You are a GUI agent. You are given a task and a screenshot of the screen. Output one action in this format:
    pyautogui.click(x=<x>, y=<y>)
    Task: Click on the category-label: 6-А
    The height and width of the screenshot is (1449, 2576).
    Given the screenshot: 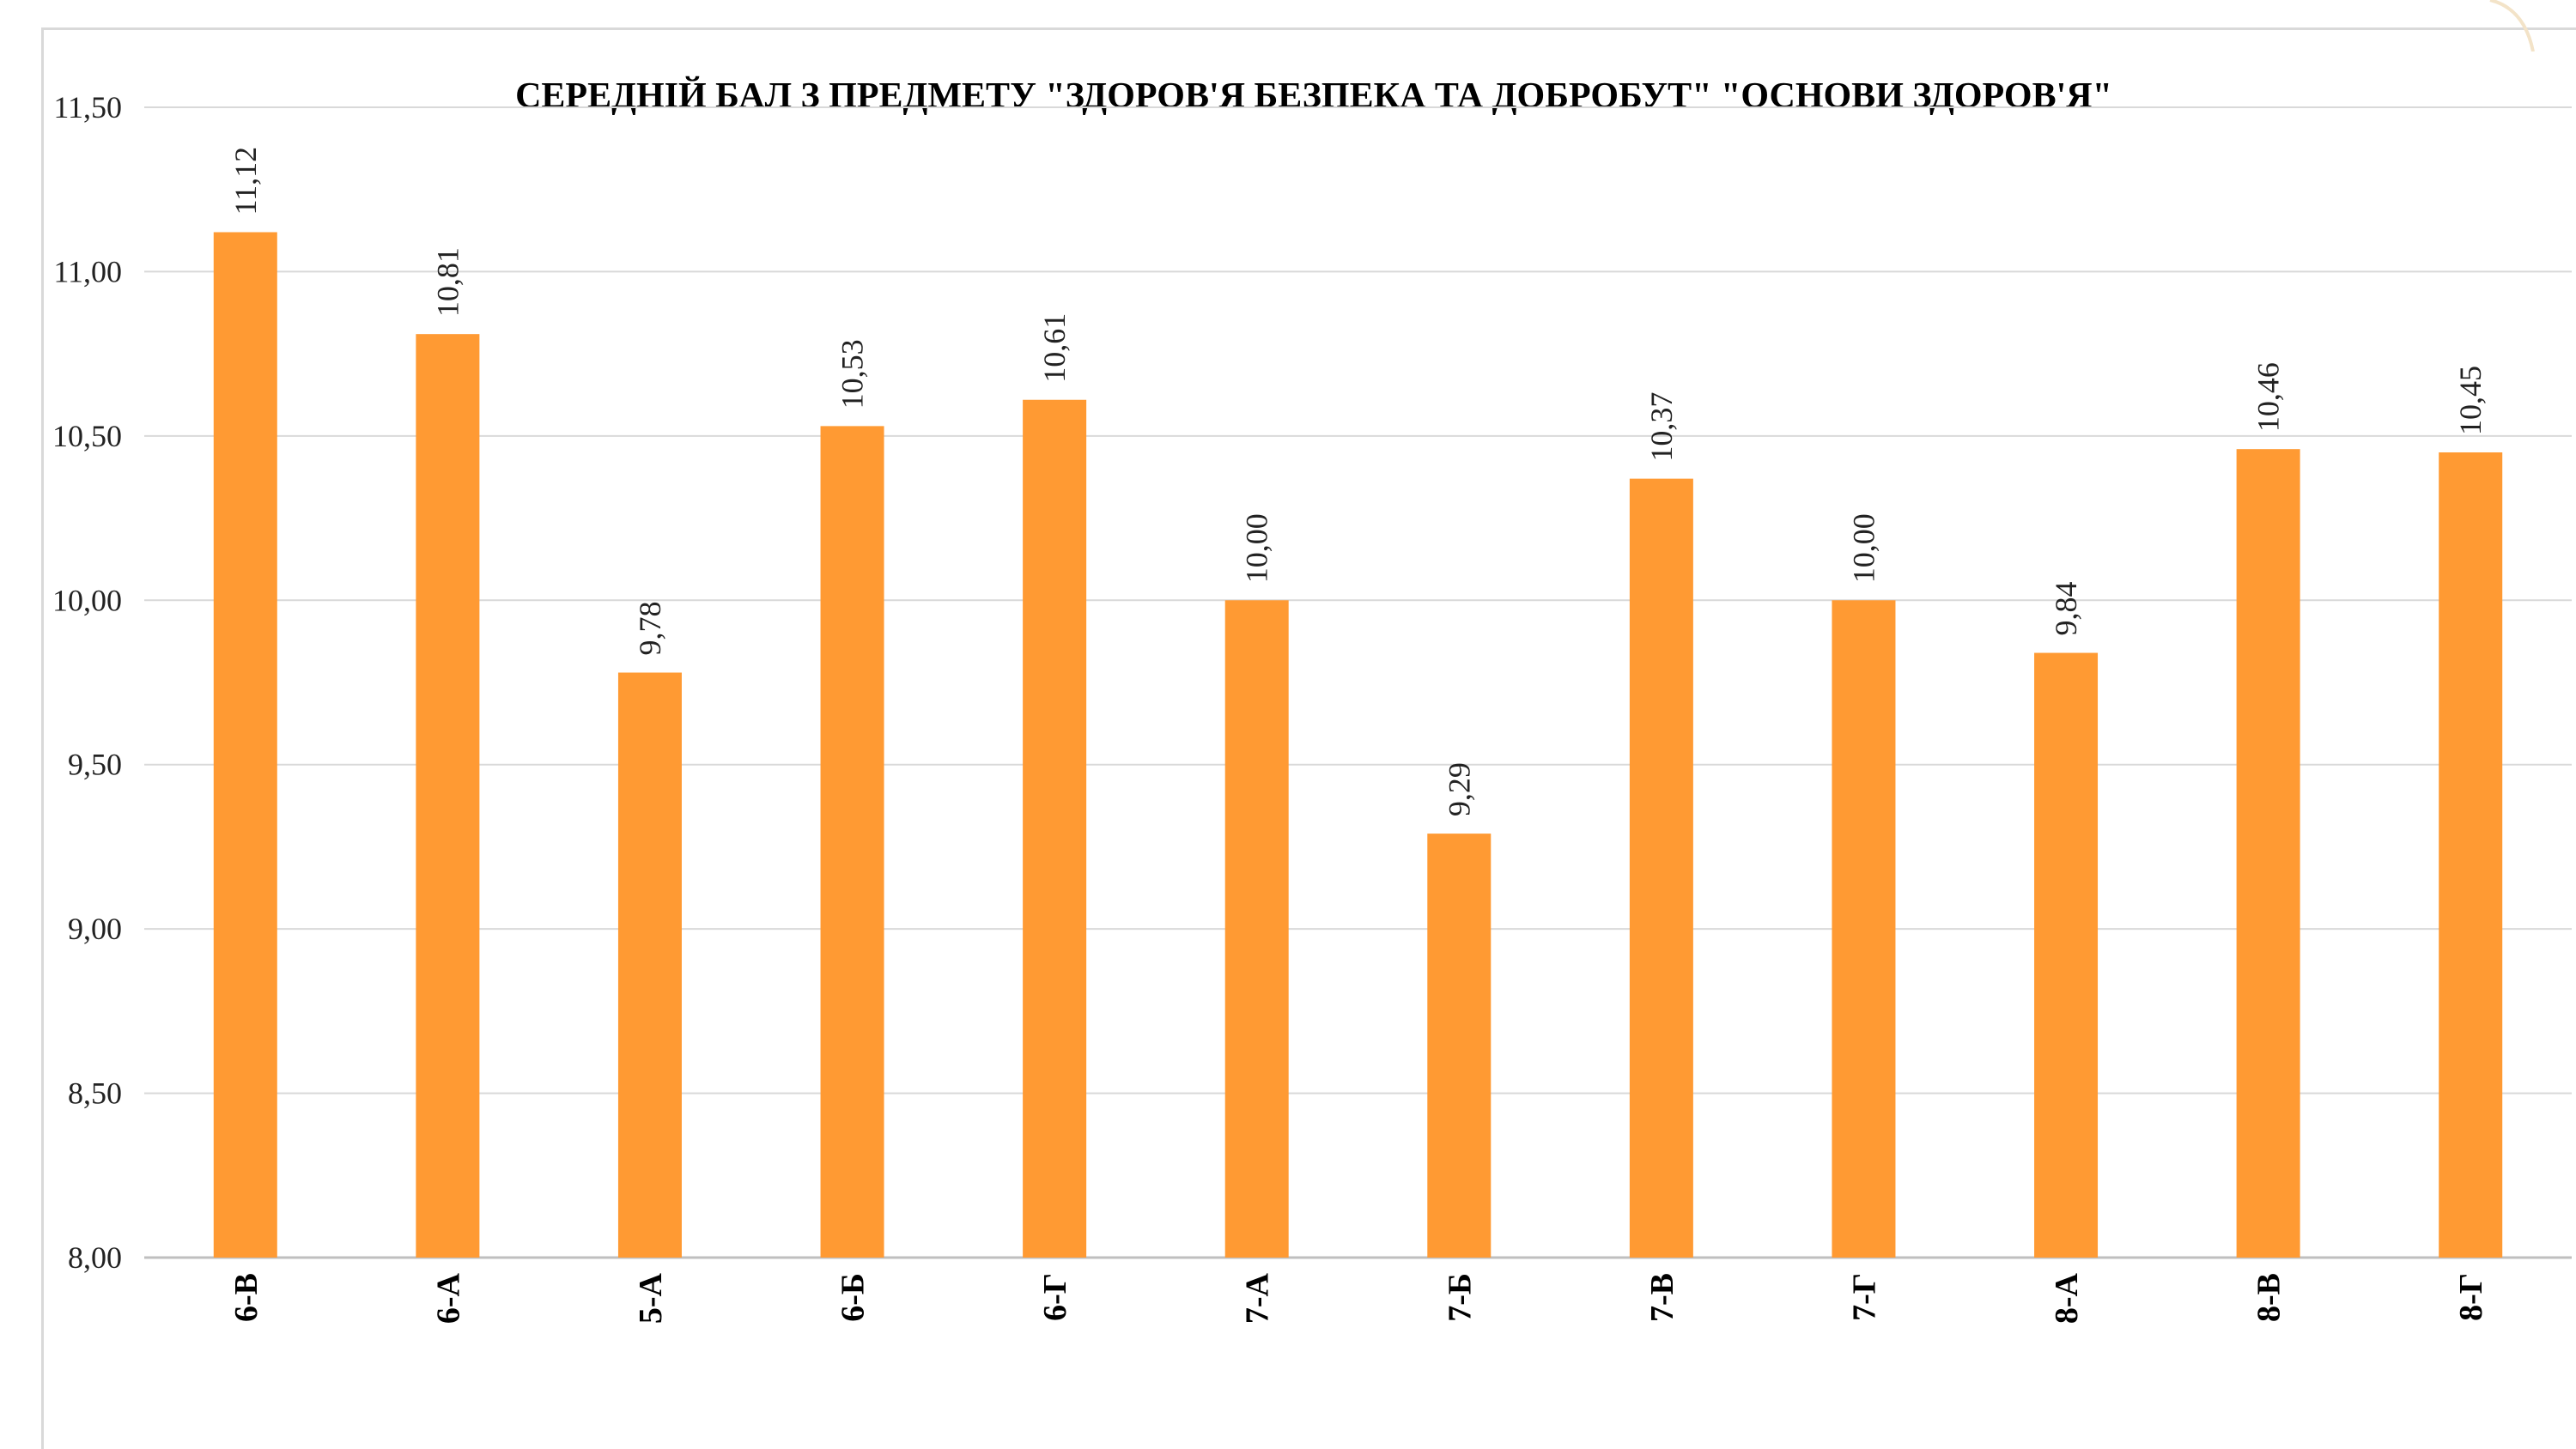 What is the action you would take?
    pyautogui.click(x=448, y=1298)
    